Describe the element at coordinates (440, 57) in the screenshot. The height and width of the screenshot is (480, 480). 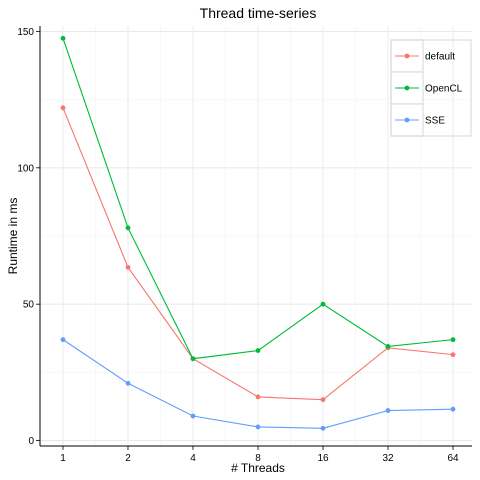
I see `legend-label: default` at that location.